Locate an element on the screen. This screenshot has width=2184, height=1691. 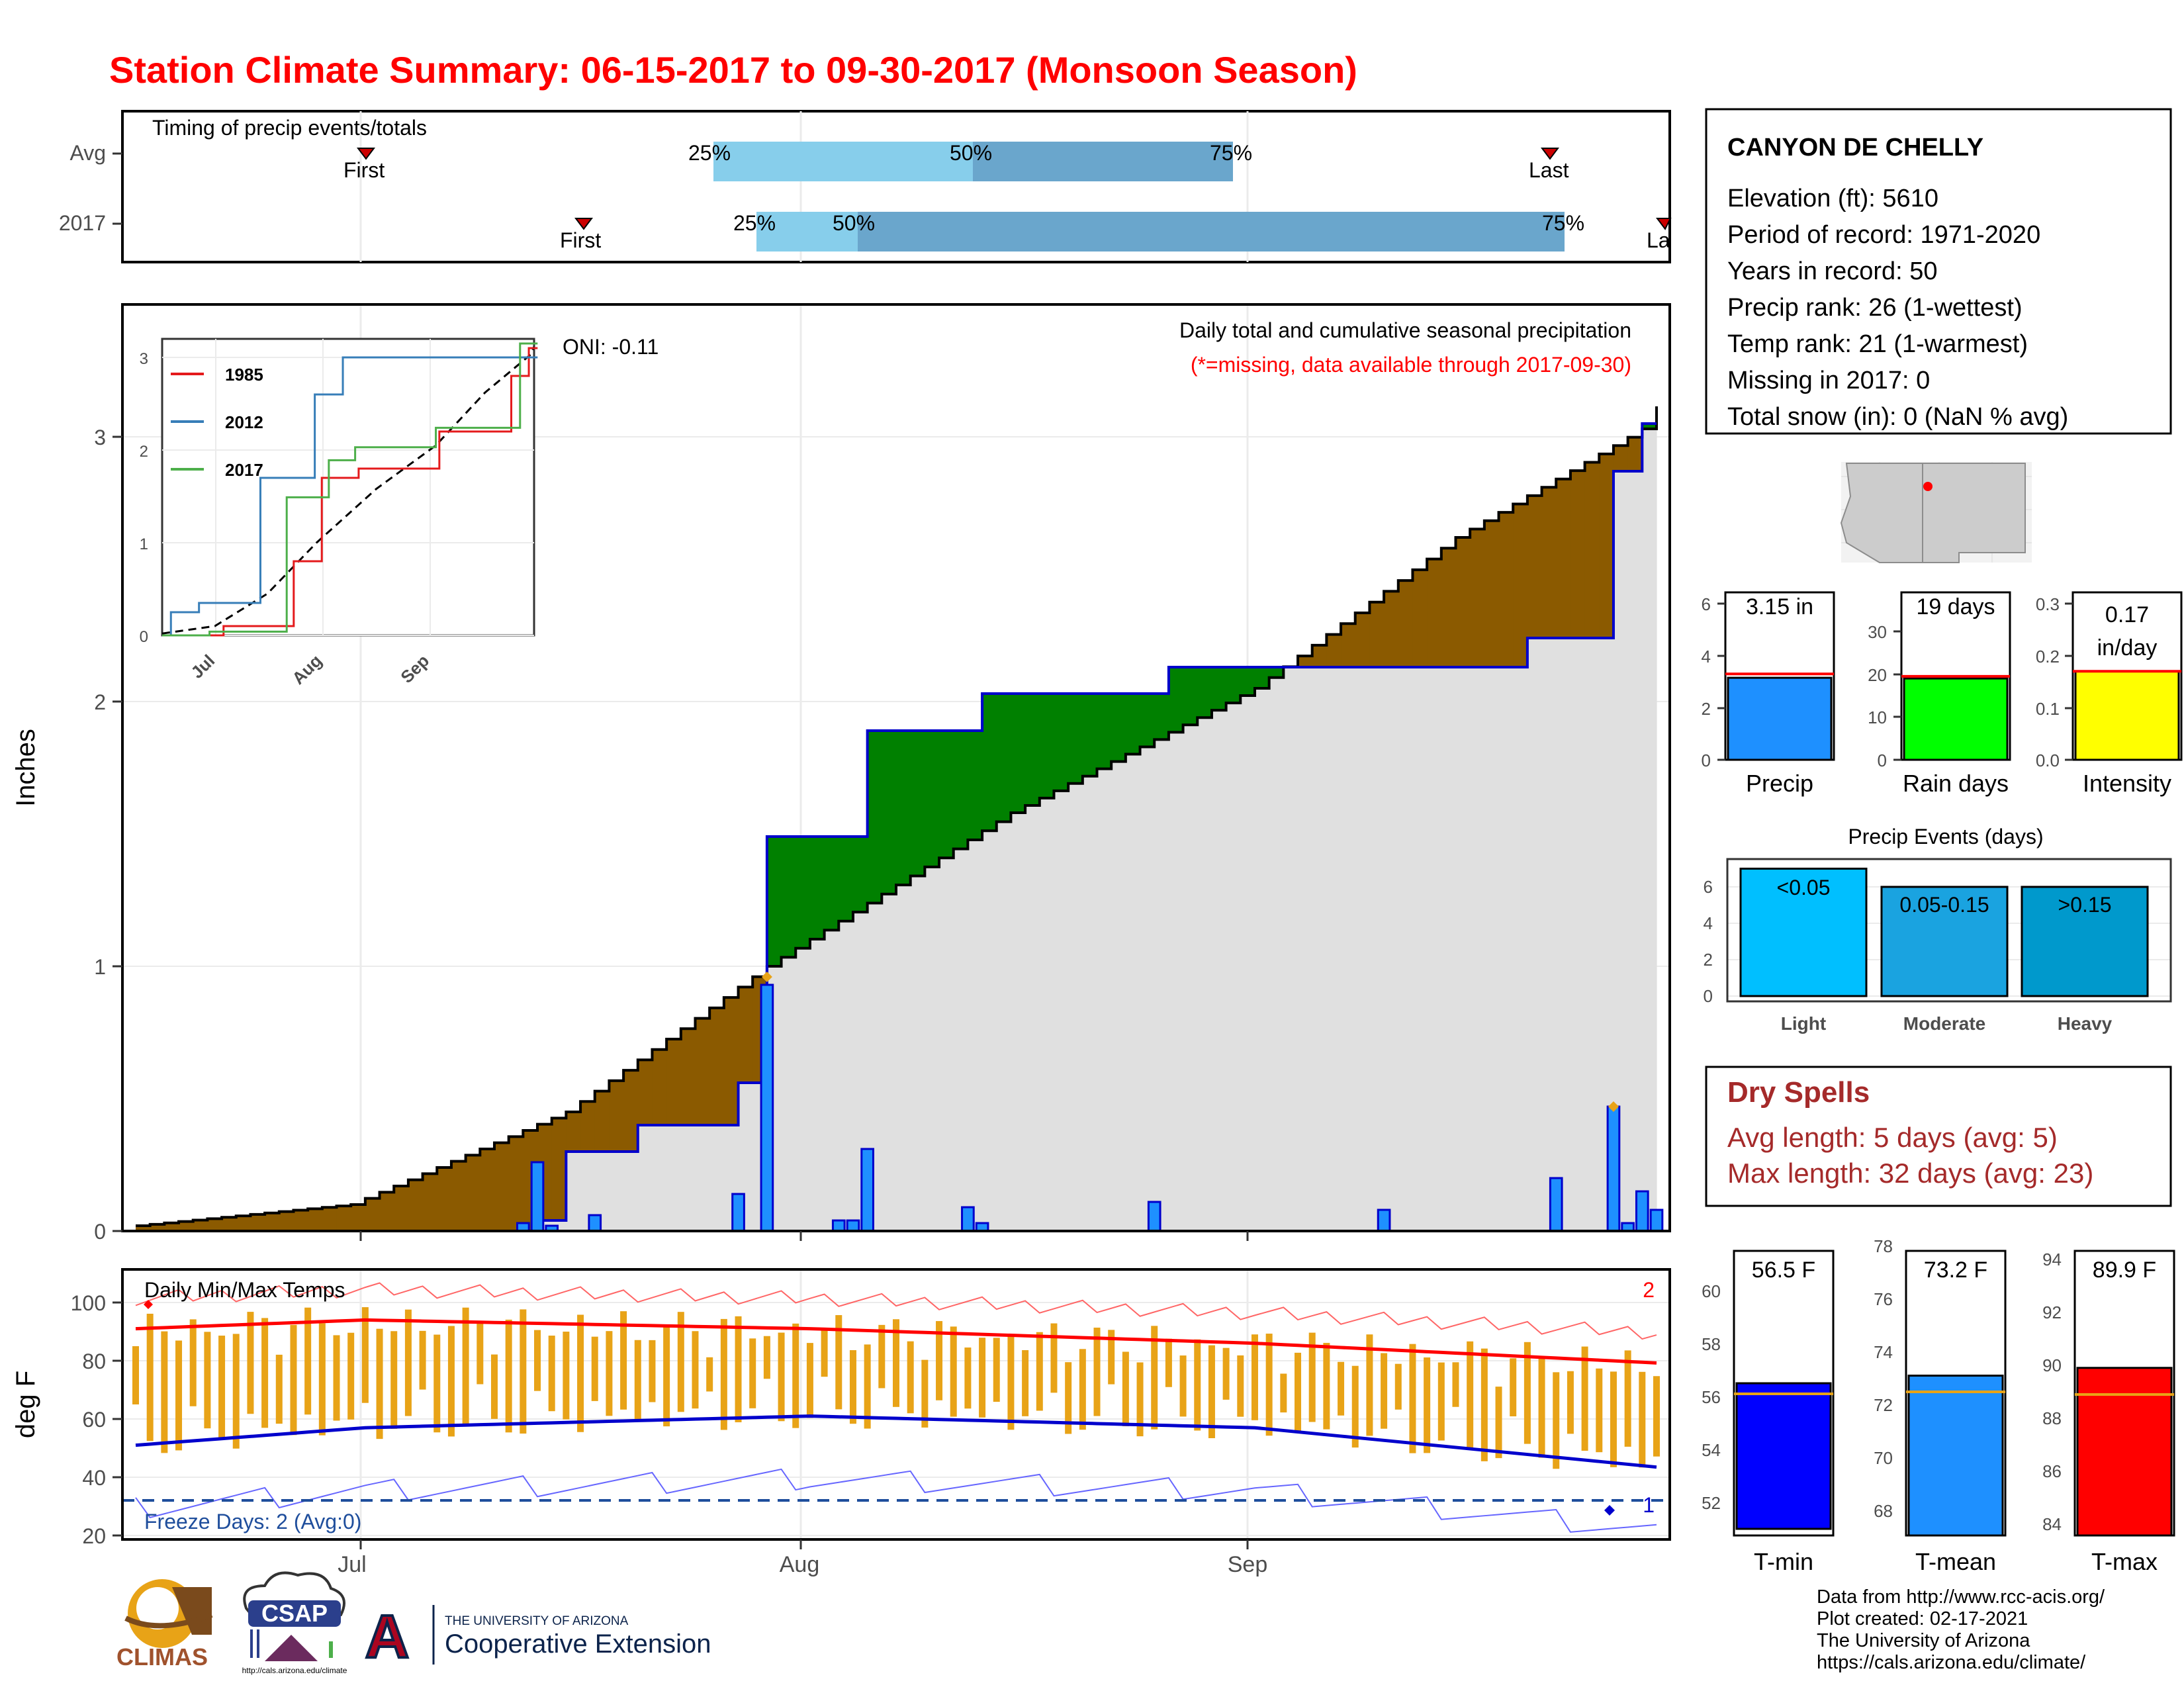
timing-label: Timing of precip events/totals is located at coordinates (289, 128).